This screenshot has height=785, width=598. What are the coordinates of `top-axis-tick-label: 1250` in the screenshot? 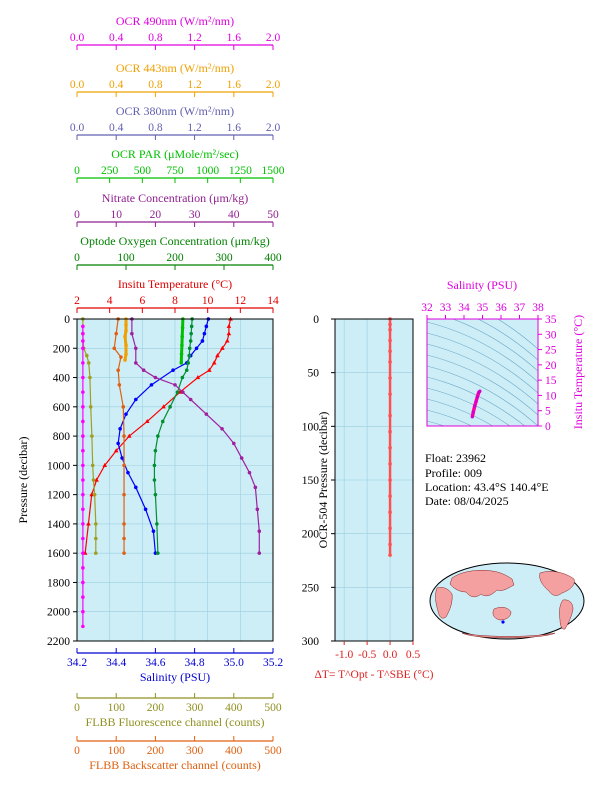 It's located at (240, 171).